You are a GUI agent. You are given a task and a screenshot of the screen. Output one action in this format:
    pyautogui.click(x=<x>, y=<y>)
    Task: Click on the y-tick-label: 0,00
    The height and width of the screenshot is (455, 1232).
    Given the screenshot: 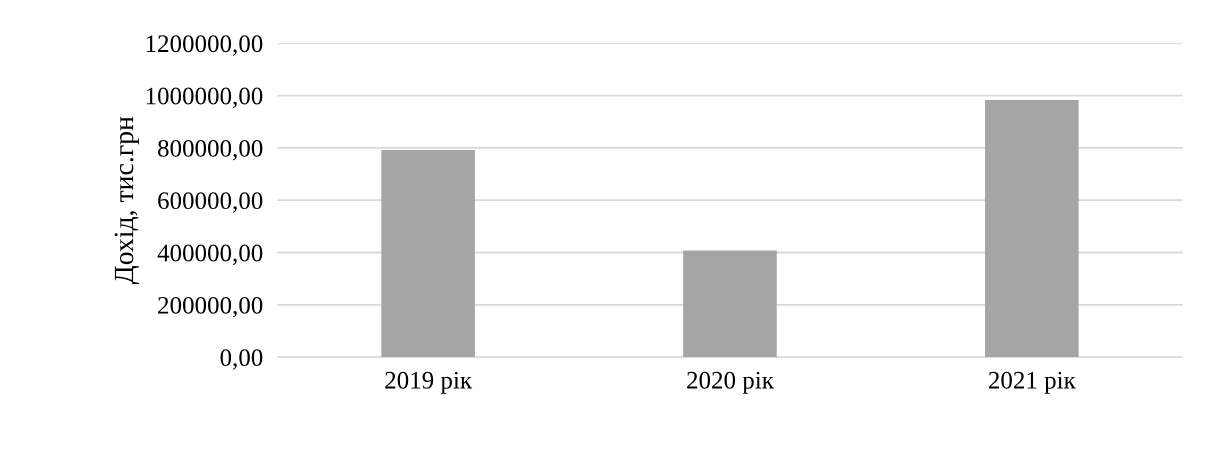 What is the action you would take?
    pyautogui.click(x=241, y=359)
    